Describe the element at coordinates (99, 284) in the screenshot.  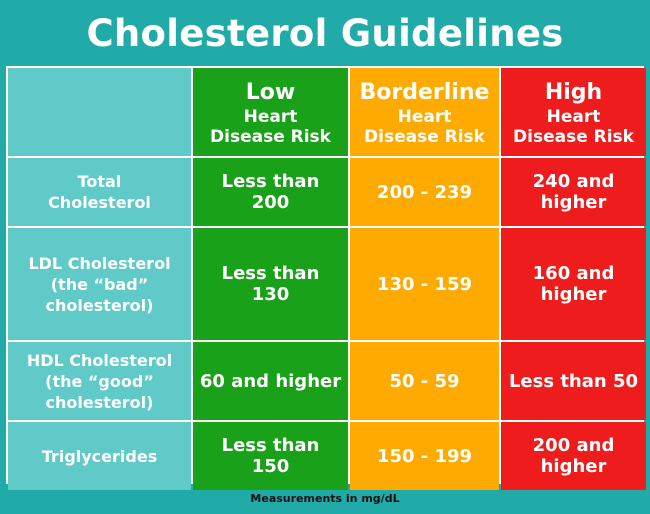
I see `row-header-ldl: LDL Cholesterol (the “bad” cholesterol)` at that location.